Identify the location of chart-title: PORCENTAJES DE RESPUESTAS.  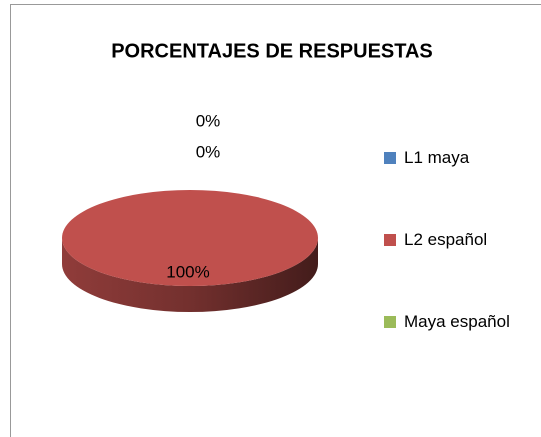
(272, 51).